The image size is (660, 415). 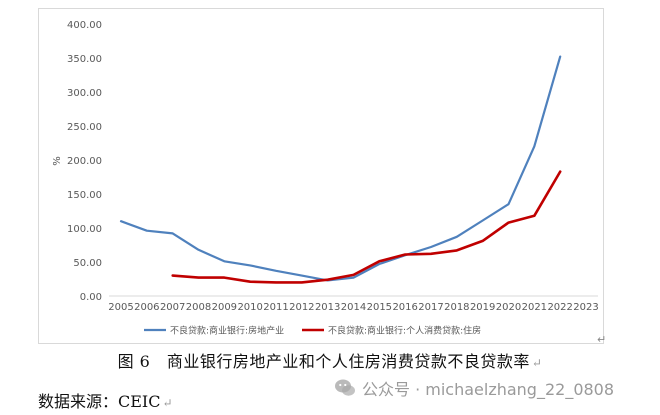 What do you see at coordinates (430, 307) in the screenshot?
I see `x-tick-label: 2017` at bounding box center [430, 307].